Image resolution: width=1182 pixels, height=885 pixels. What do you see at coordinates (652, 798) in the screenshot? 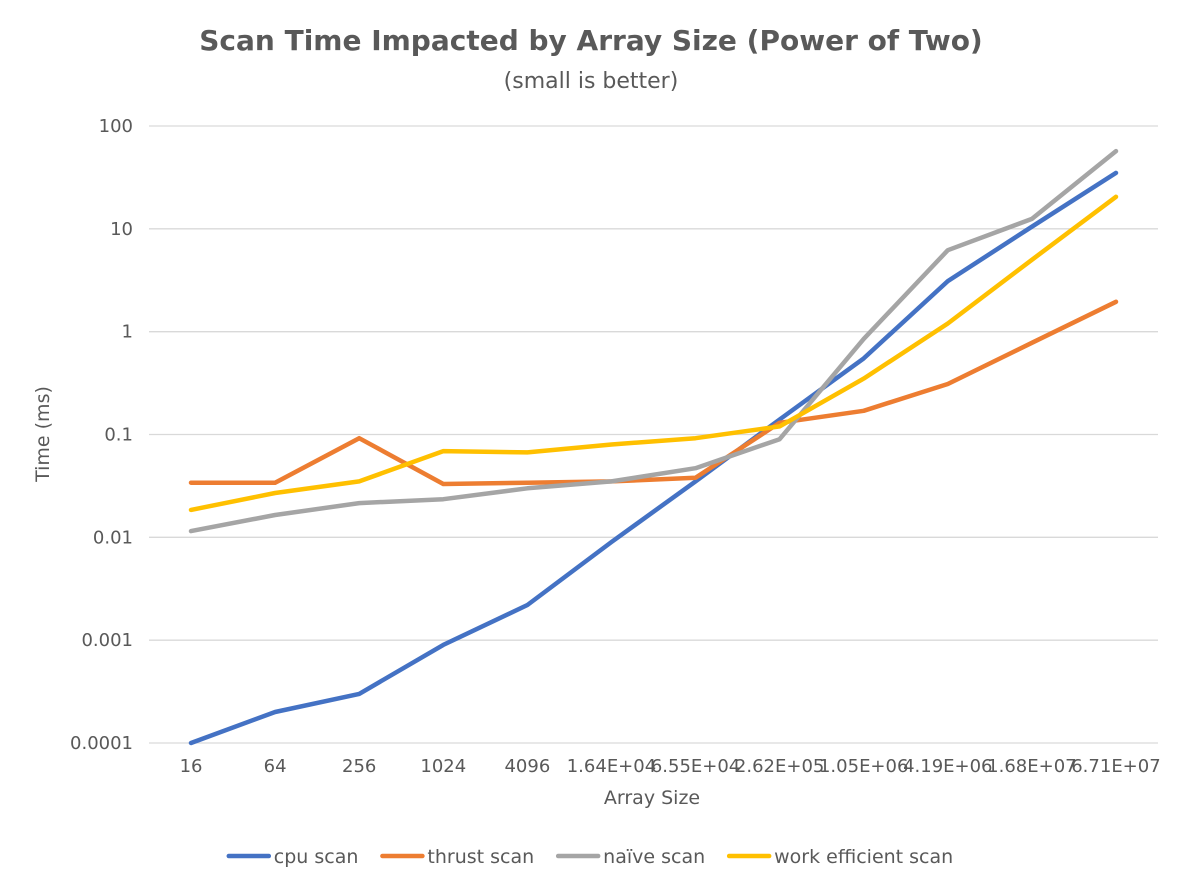
I see `x-axis-label: Array Size` at bounding box center [652, 798].